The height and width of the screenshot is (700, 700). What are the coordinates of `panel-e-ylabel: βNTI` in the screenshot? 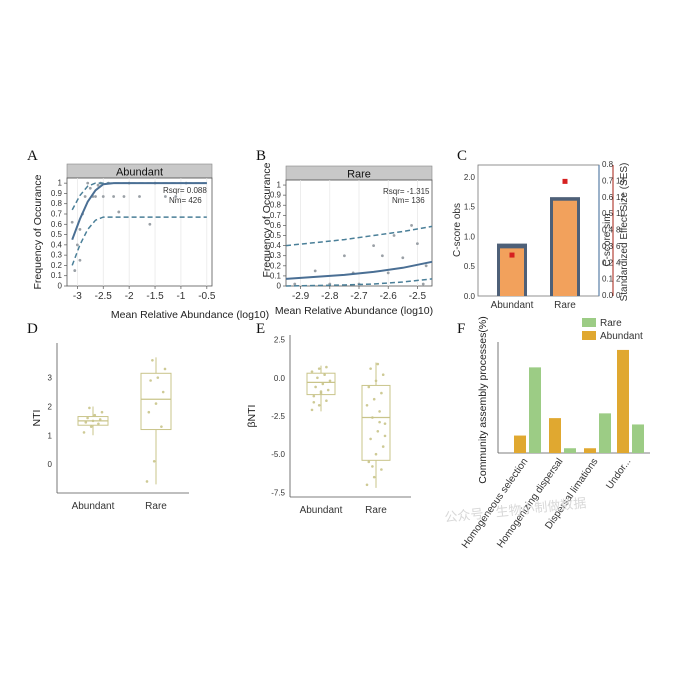 It's located at (252, 416).